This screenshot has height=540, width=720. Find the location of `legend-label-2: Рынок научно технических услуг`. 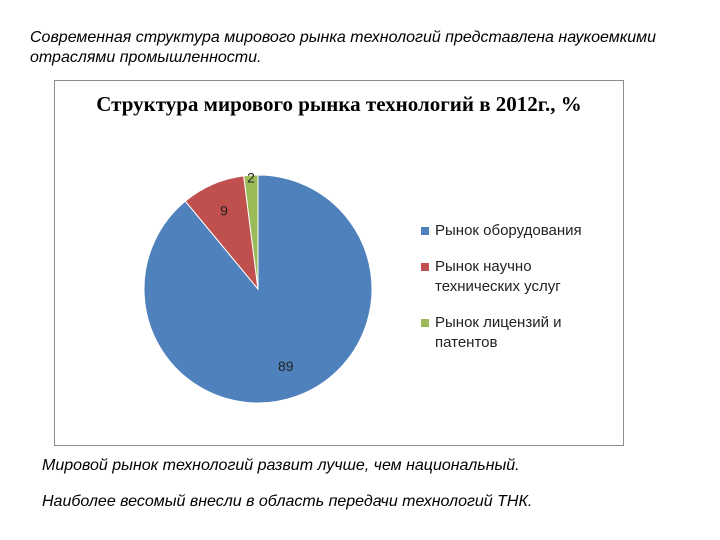

legend-label-2: Рынок научно технических услуг is located at coordinates (498, 276).